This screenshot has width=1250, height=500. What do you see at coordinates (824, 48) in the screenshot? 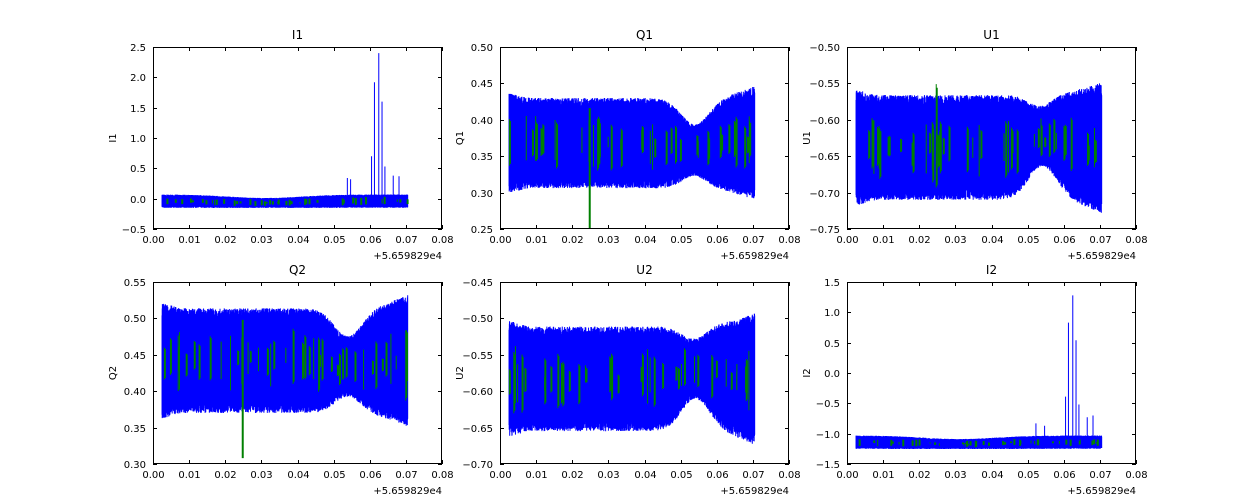
I see `ytick-label-U1-5: −0.50` at bounding box center [824, 48].